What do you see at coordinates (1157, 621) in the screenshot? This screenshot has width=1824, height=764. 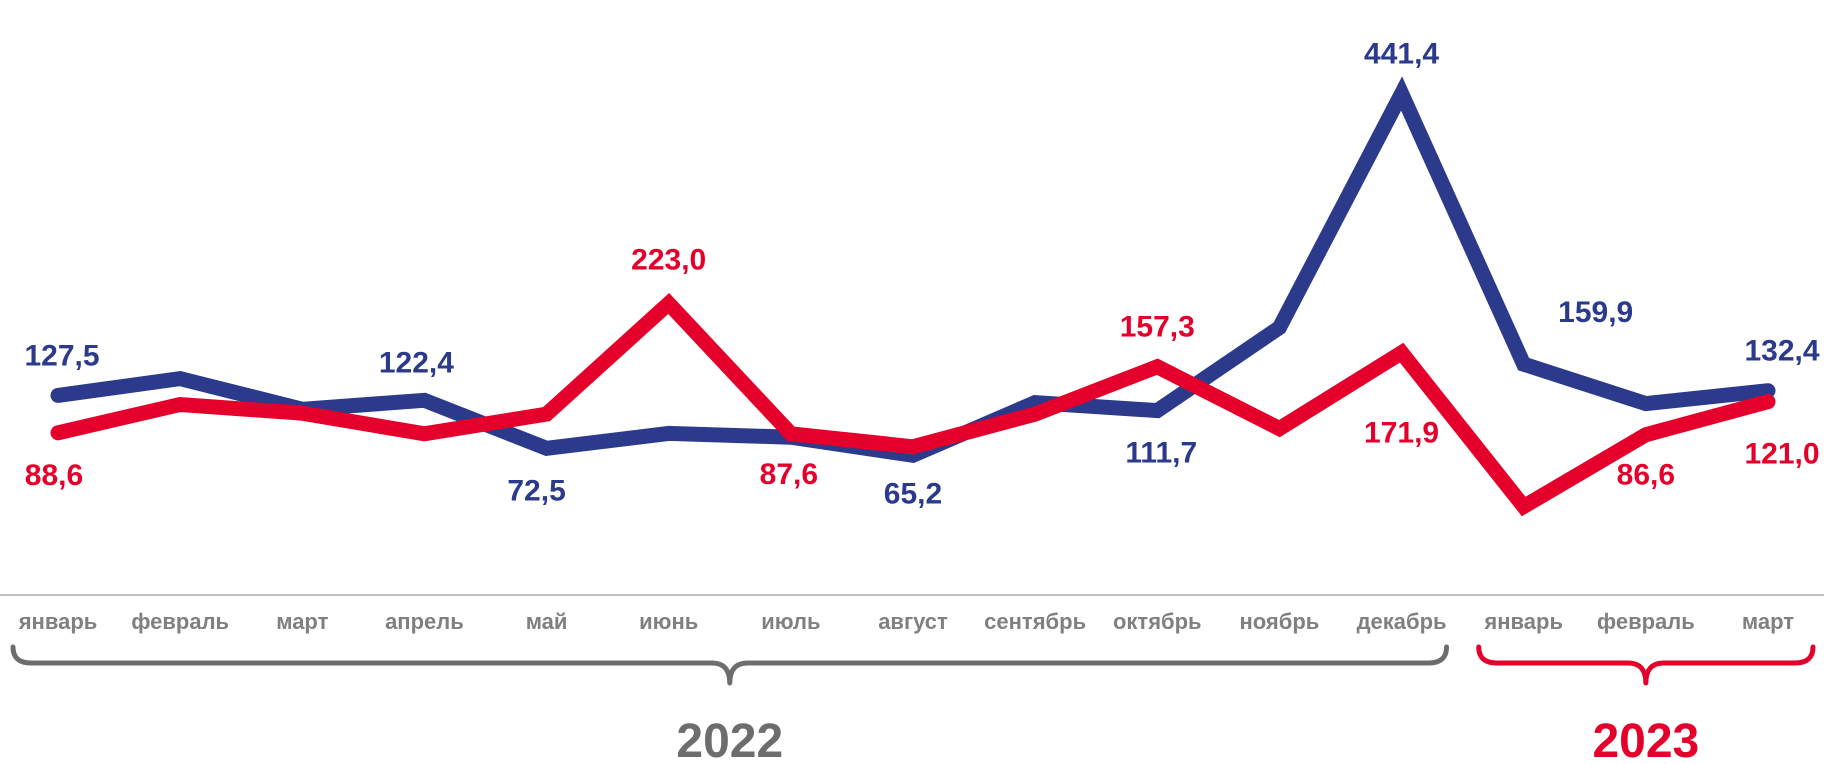 I see `x-tick-label: октябрь` at bounding box center [1157, 621].